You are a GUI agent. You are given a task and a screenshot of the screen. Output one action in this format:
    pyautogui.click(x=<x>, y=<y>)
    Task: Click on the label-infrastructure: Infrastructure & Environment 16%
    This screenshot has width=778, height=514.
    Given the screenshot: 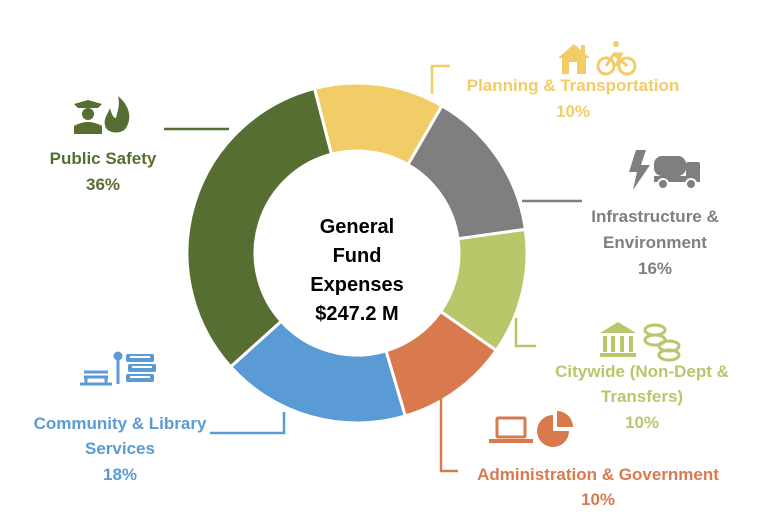 What is the action you would take?
    pyautogui.click(x=655, y=214)
    